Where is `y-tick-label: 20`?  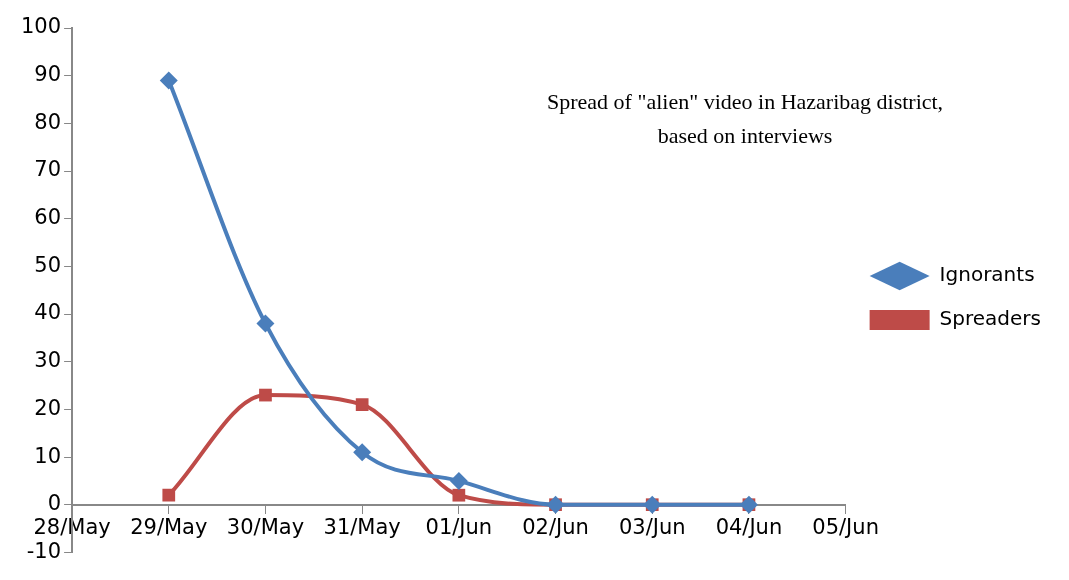
y-tick-label: 20 is located at coordinates (48, 407).